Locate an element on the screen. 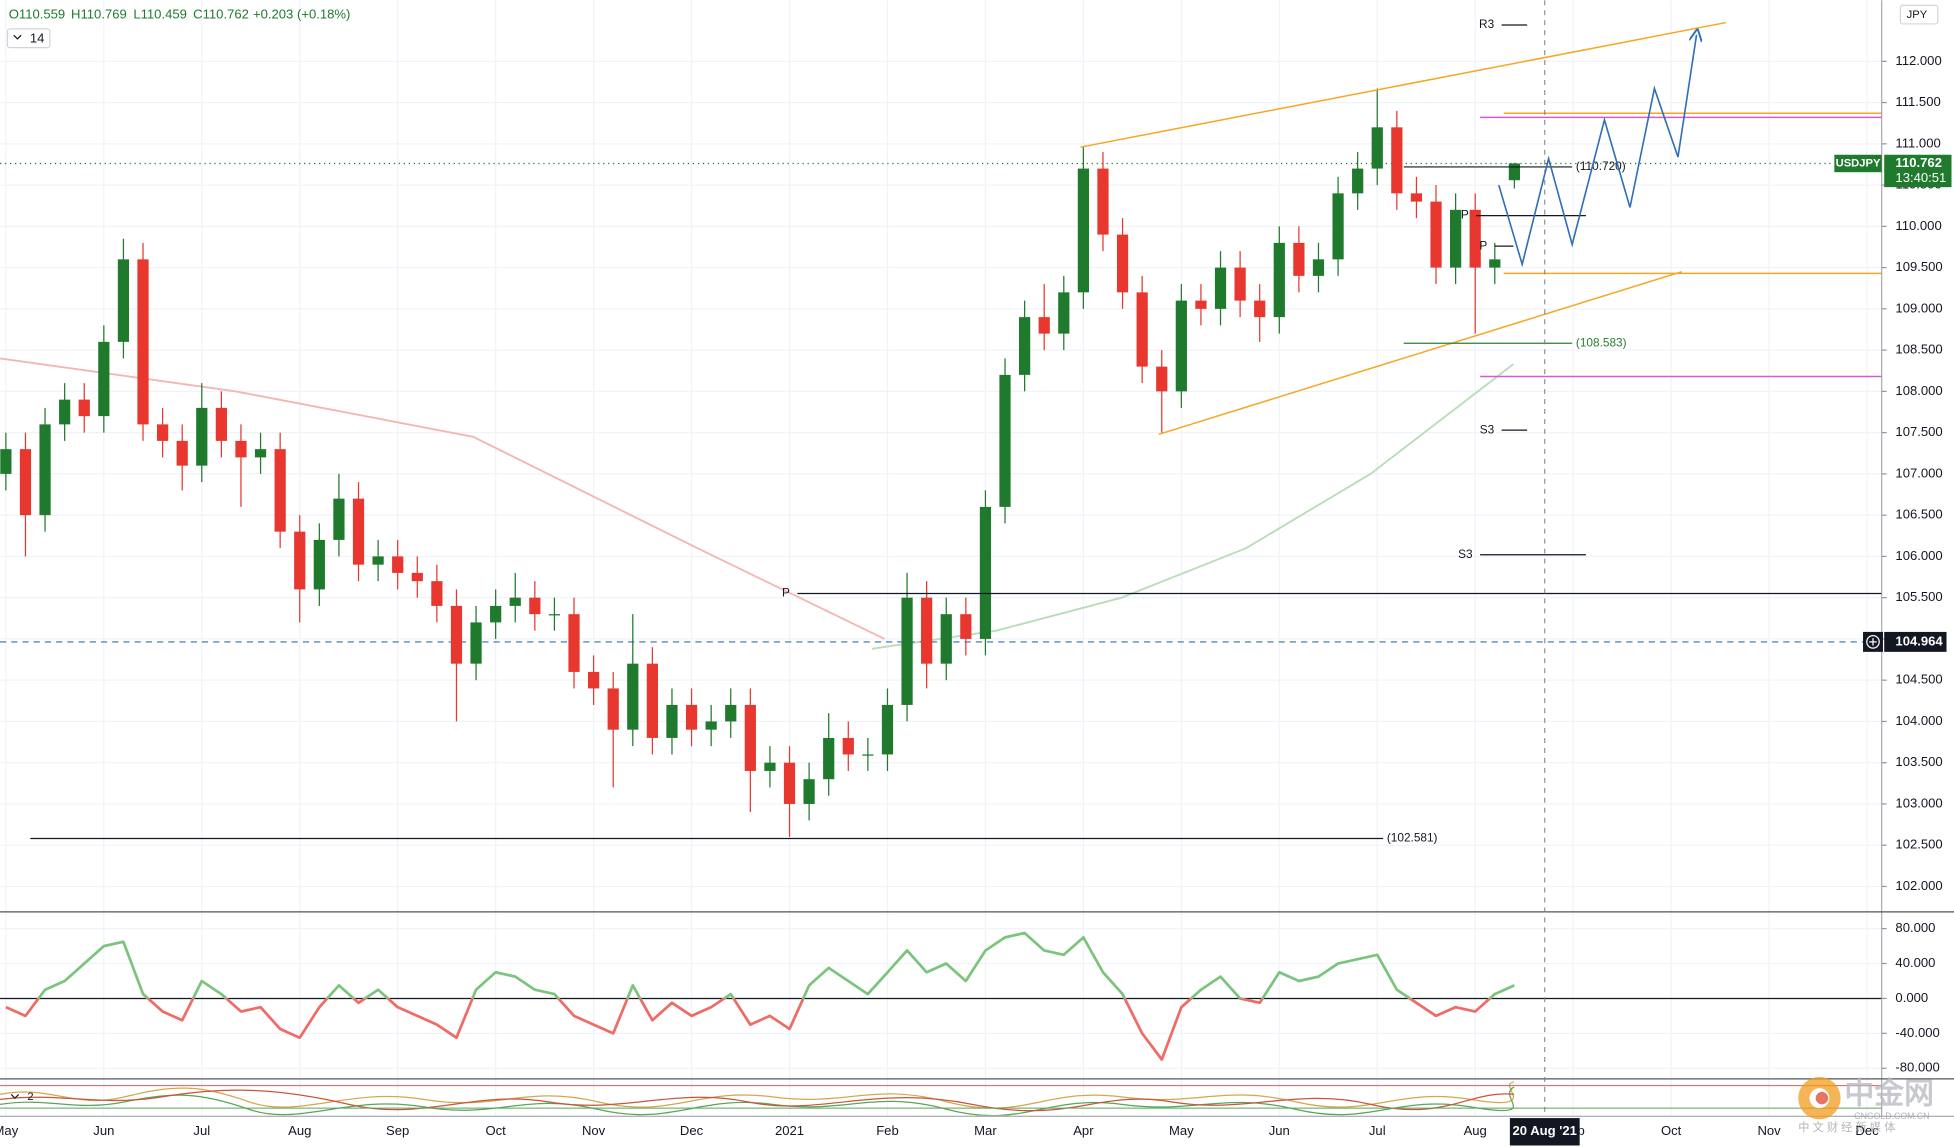  last-price-tag is located at coordinates (1918, 171).